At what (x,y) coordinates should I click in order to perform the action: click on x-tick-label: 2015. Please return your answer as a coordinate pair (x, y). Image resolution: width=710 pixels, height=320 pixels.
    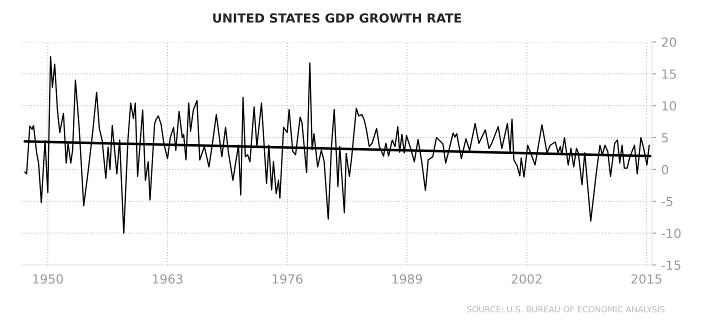
    Looking at the image, I should click on (646, 279).